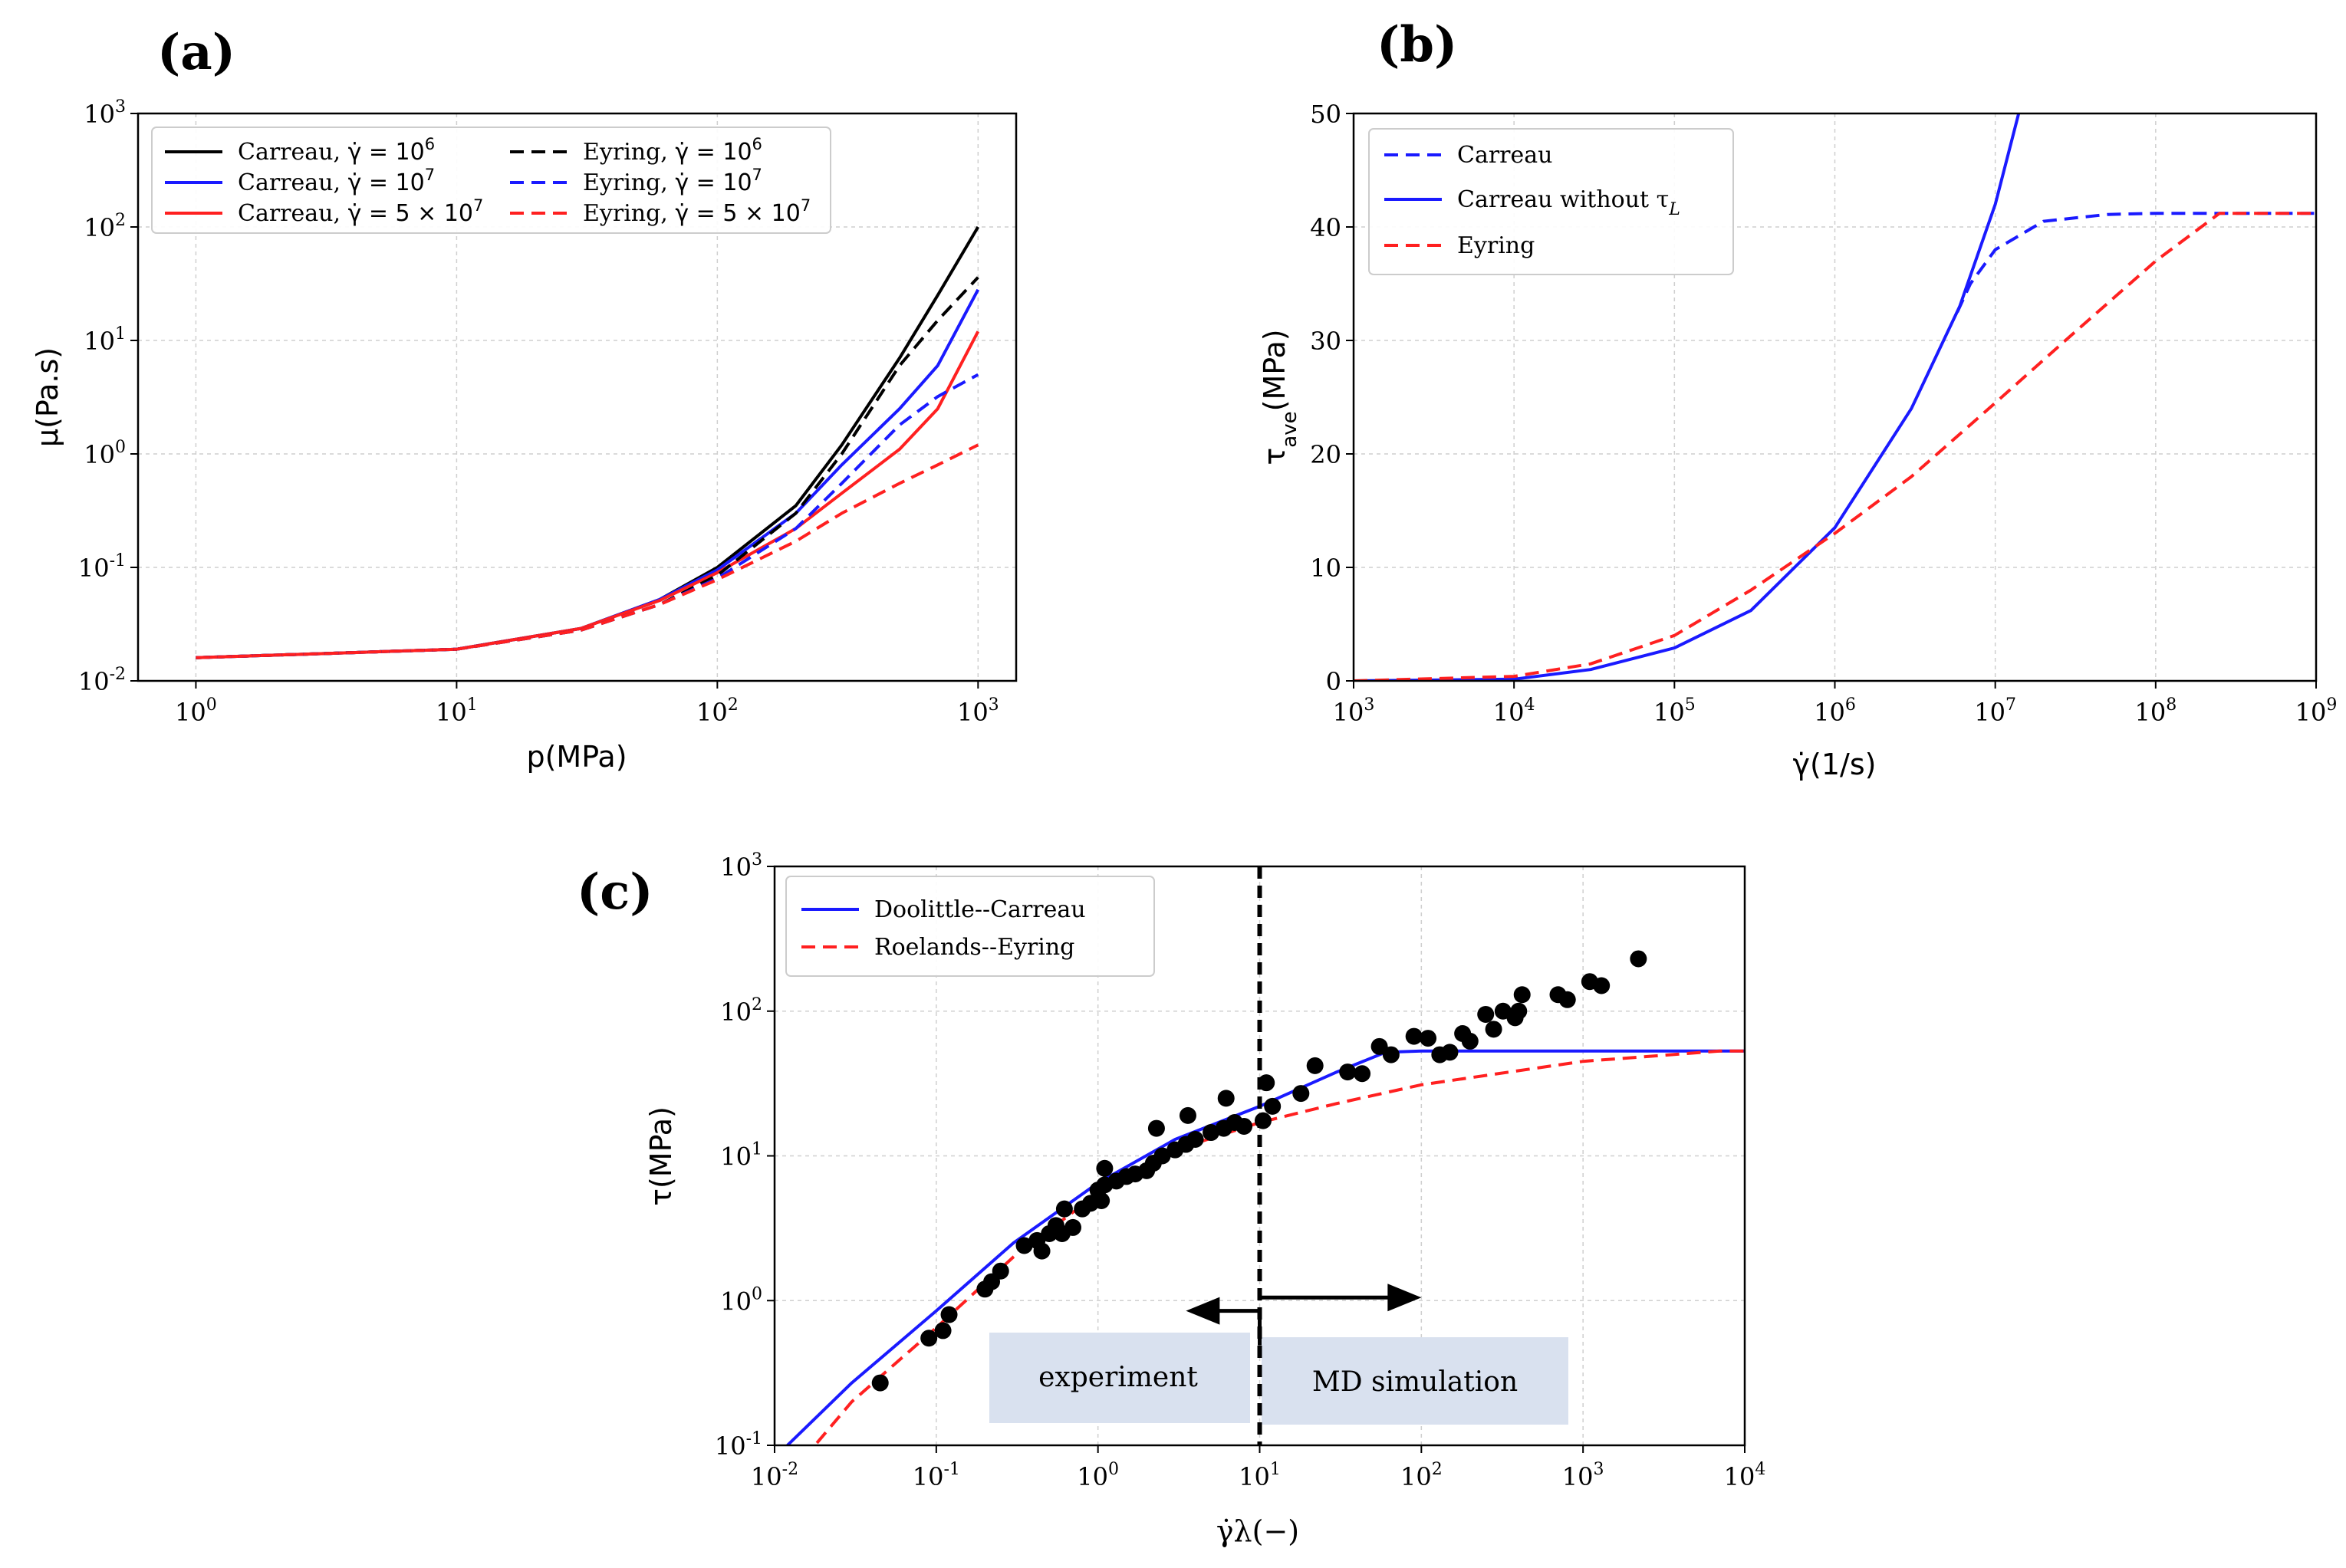  I want to click on panel-c-xtick-label: 10³, so click(1583, 1476).